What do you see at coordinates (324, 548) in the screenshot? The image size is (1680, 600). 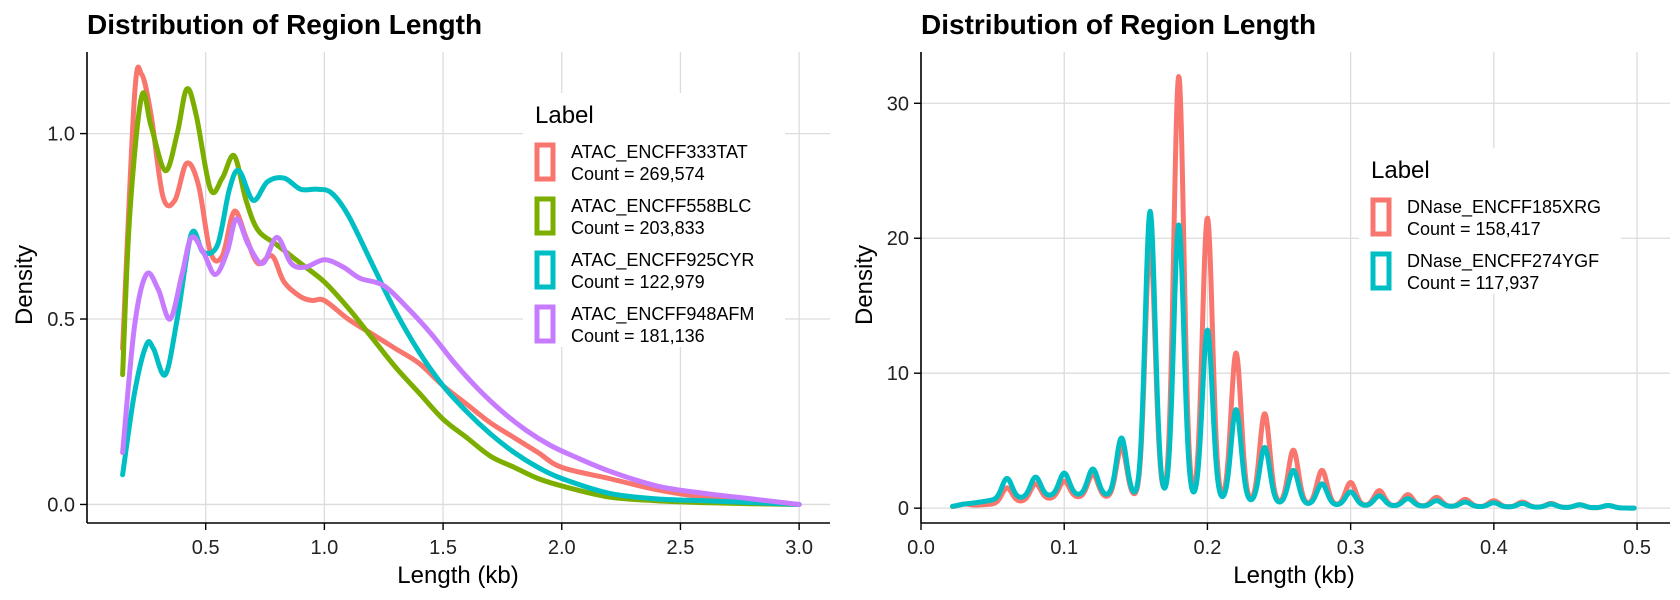 I see `x-tick-label: 1.0` at bounding box center [324, 548].